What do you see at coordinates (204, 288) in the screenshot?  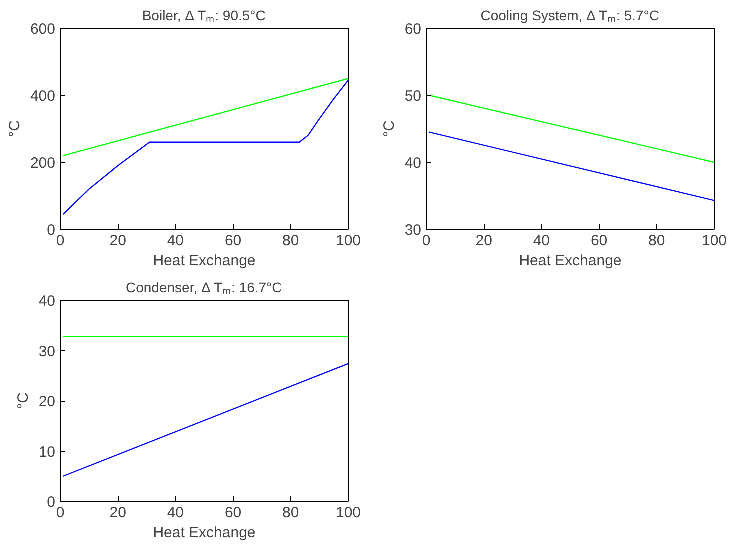 I see `chart-title: Condenser, Δ Tₘ: 16.7°C` at bounding box center [204, 288].